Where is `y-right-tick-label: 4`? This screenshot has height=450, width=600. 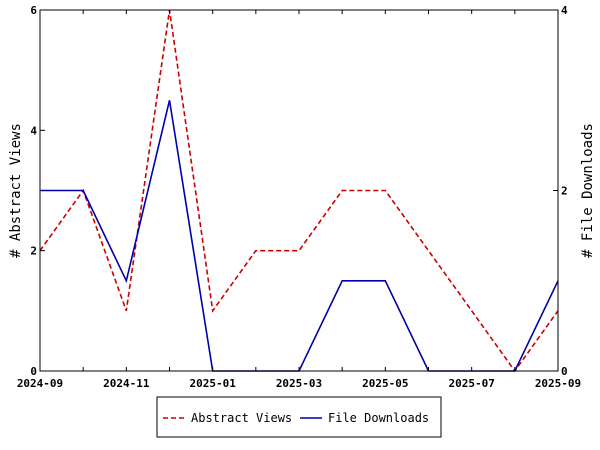 y-right-tick-label: 4 is located at coordinates (564, 10).